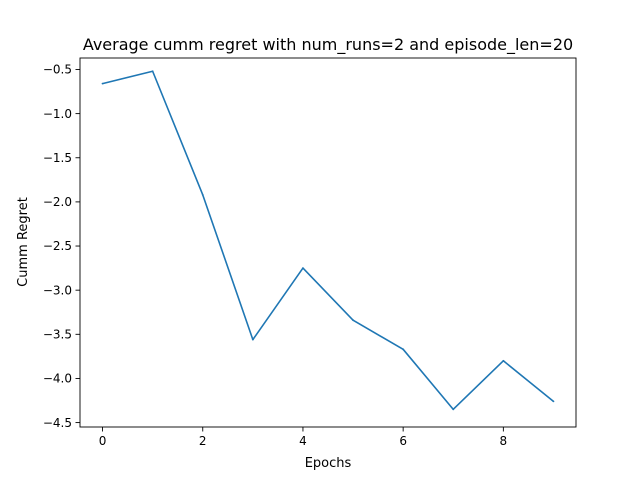 The height and width of the screenshot is (484, 640). What do you see at coordinates (57, 202) in the screenshot?
I see `y-tick-label: −2.0` at bounding box center [57, 202].